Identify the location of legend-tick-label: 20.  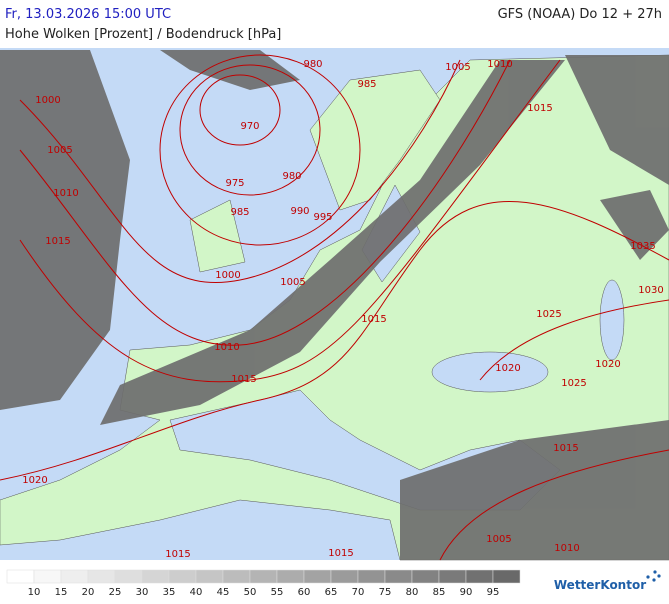
(88, 592).